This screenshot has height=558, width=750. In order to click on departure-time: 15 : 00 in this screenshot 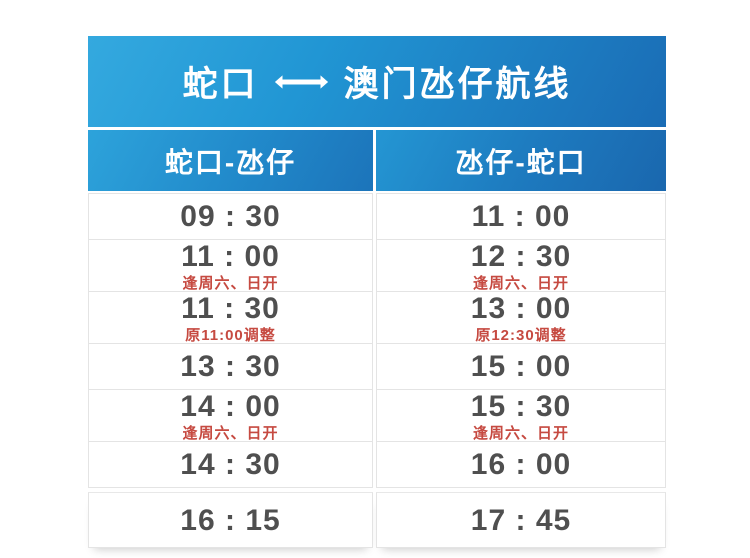, I will do `click(521, 366)`.